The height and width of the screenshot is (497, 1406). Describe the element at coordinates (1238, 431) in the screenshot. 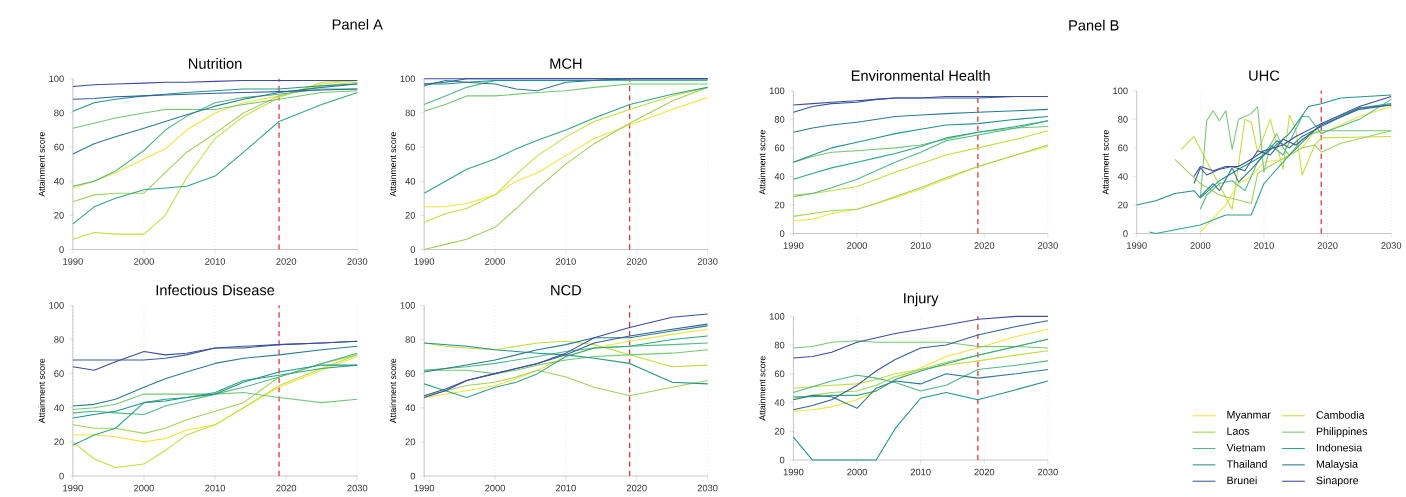

I see `legend-label: Laos` at that location.